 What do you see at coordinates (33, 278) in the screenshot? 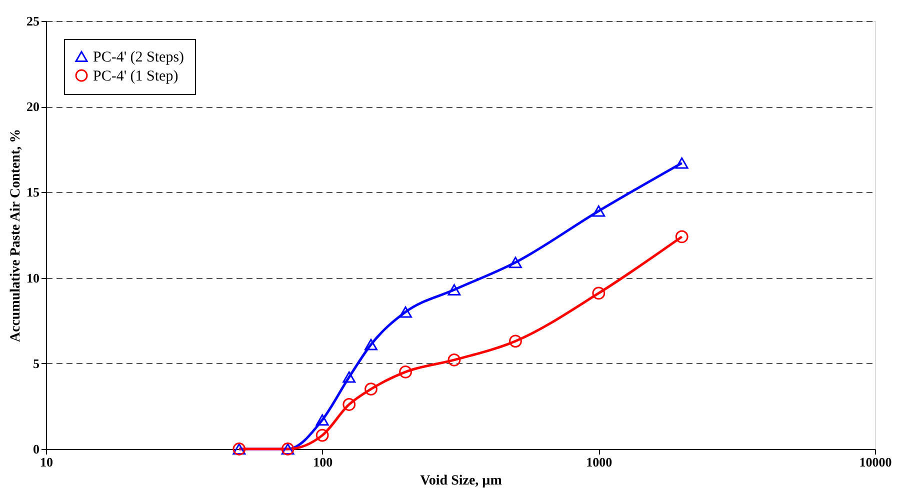
I see `y-tick-label: 10` at bounding box center [33, 278].